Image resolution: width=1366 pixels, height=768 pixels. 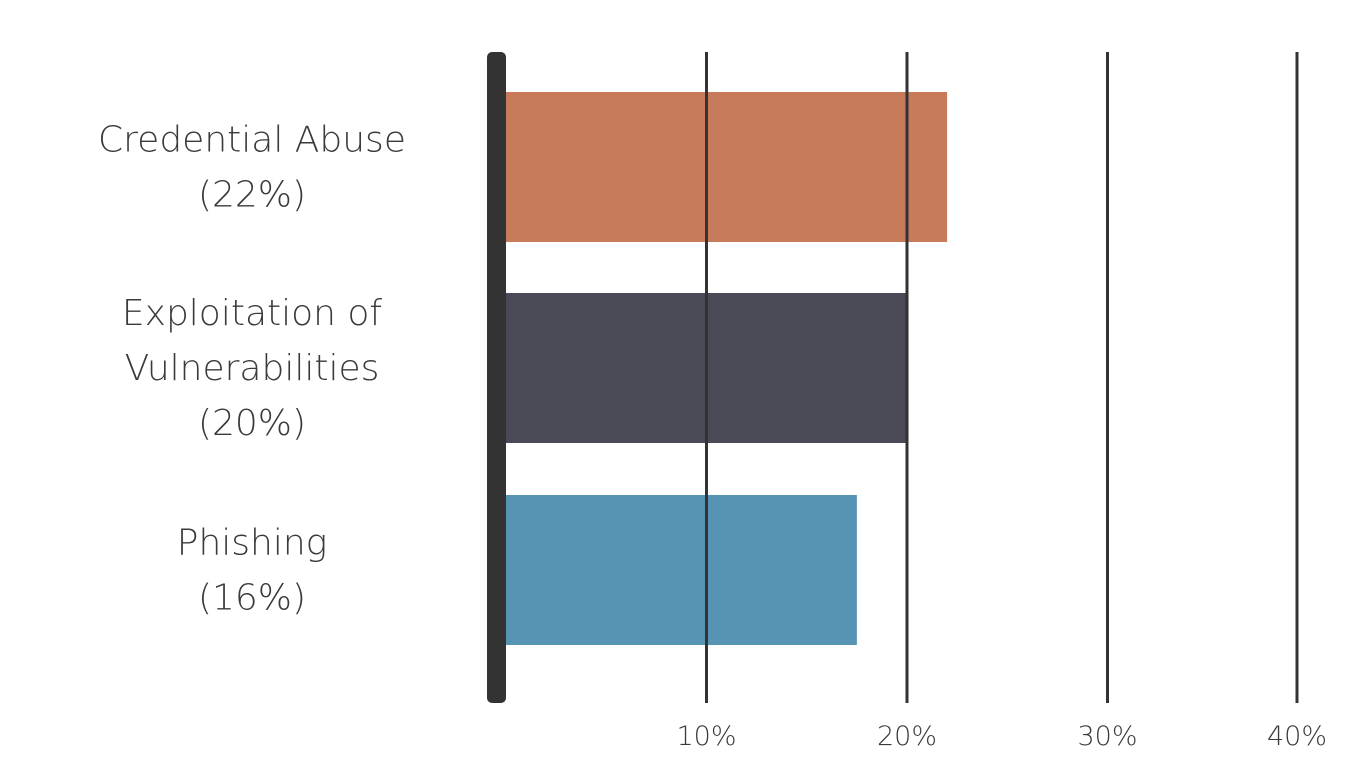 I want to click on y-axis-layer, so click(x=496, y=377).